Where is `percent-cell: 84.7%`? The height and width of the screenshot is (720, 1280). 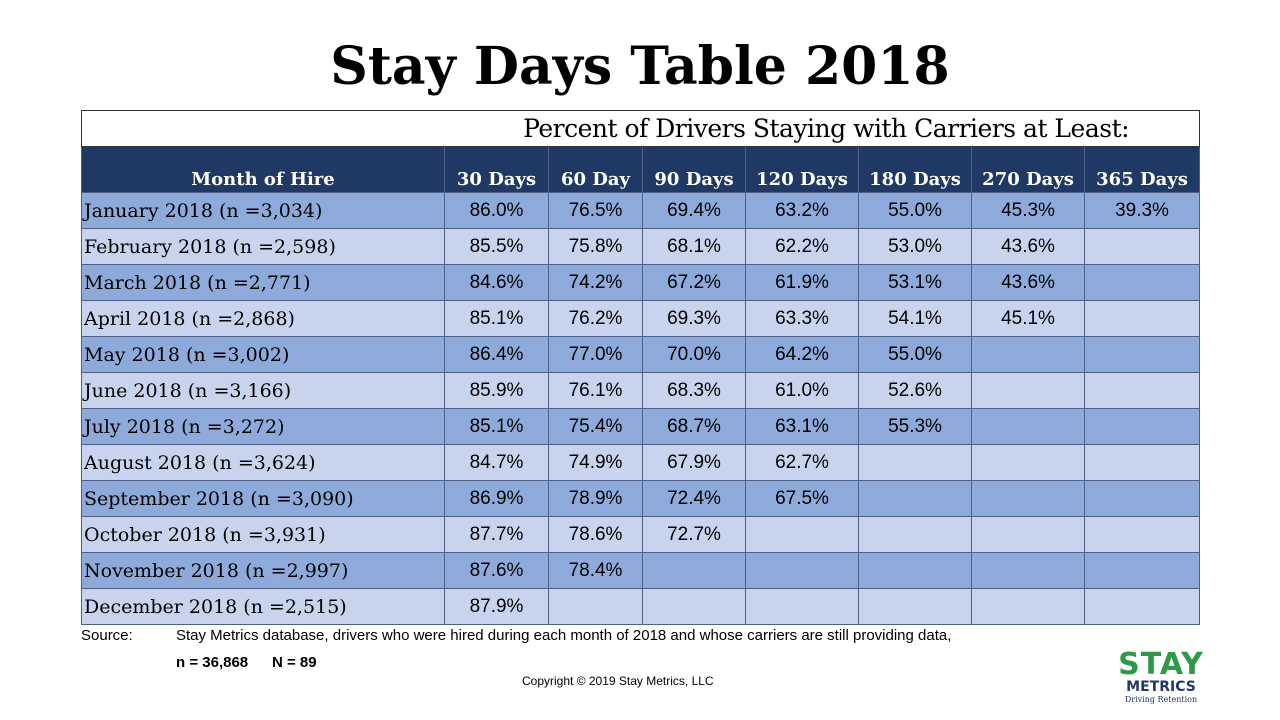 percent-cell: 84.7% is located at coordinates (496, 462).